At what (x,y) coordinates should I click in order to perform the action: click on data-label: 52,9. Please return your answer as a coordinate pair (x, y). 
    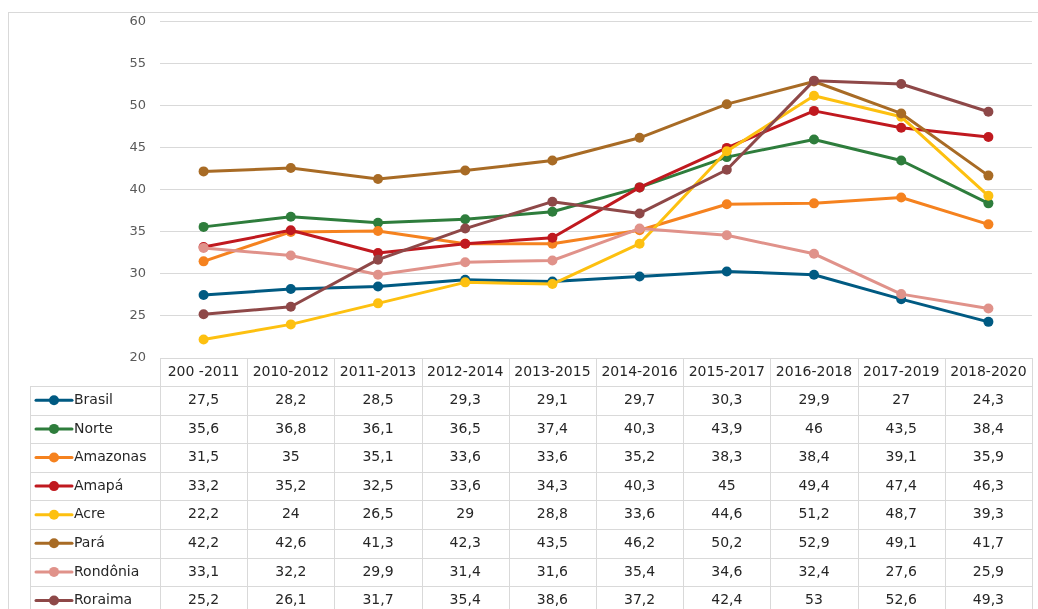
    Looking at the image, I should click on (814, 541).